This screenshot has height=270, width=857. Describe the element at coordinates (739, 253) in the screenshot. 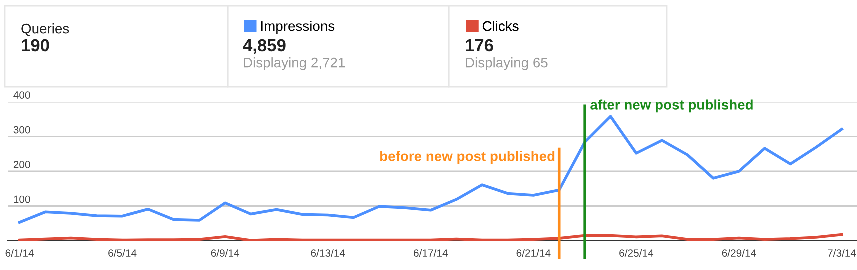

I see `x-tick-label: 6/29/14` at that location.